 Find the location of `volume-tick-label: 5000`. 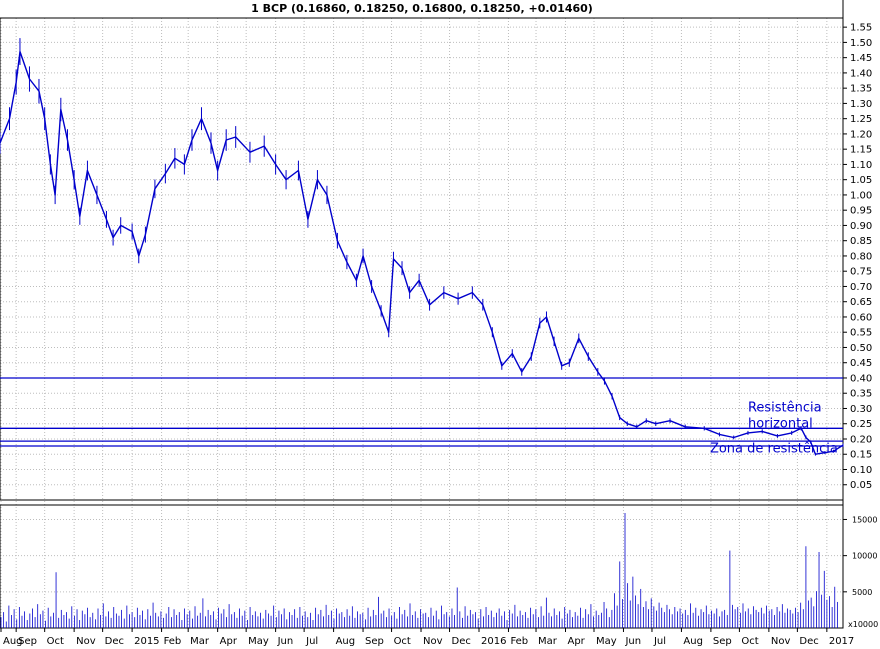

volume-tick-label: 5000 is located at coordinates (862, 592).